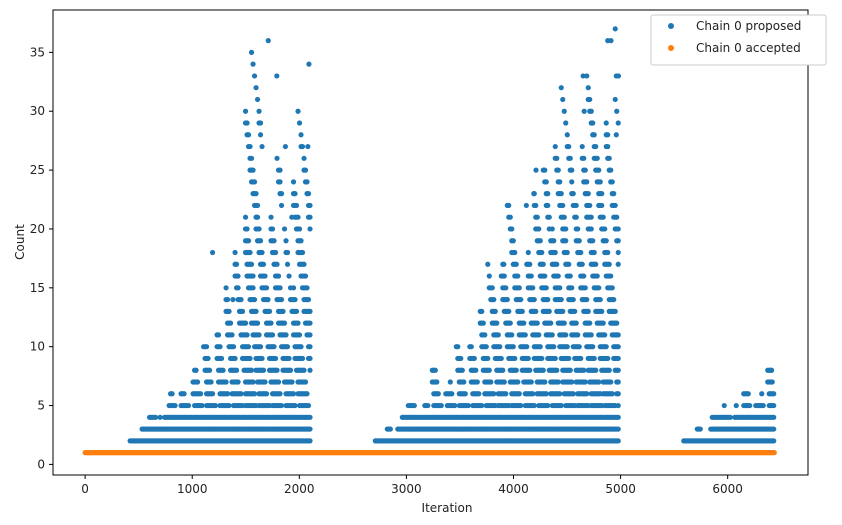  Describe the element at coordinates (738, 40) in the screenshot. I see `legend: Chain 0 proposed Chain 0 accepted` at that location.